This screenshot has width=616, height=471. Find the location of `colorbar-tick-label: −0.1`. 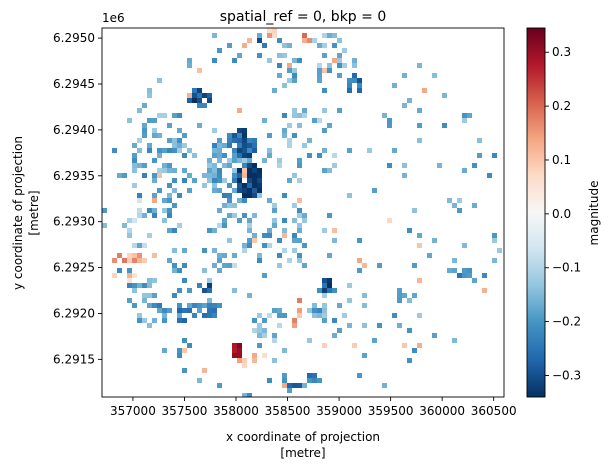

colorbar-tick-label: −0.1 is located at coordinates (566, 268).